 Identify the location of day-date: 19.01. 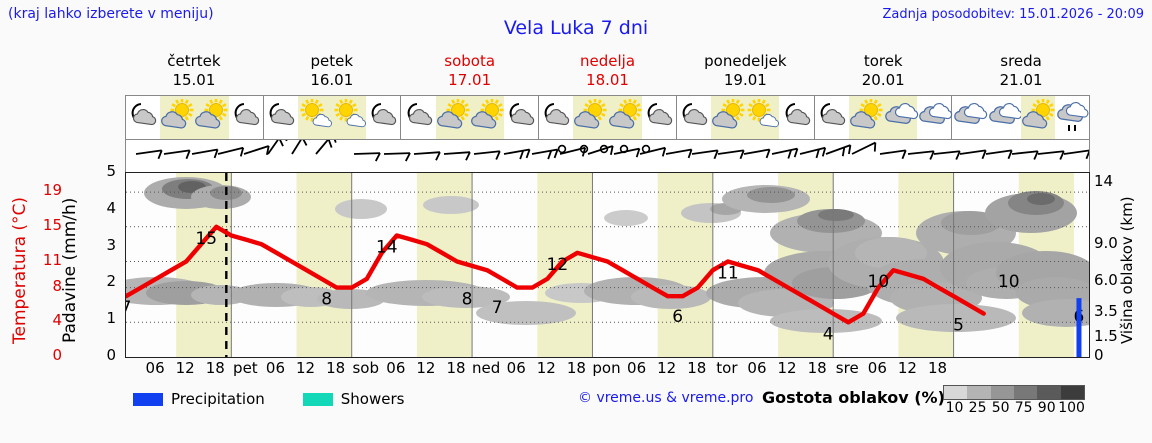
(745, 80).